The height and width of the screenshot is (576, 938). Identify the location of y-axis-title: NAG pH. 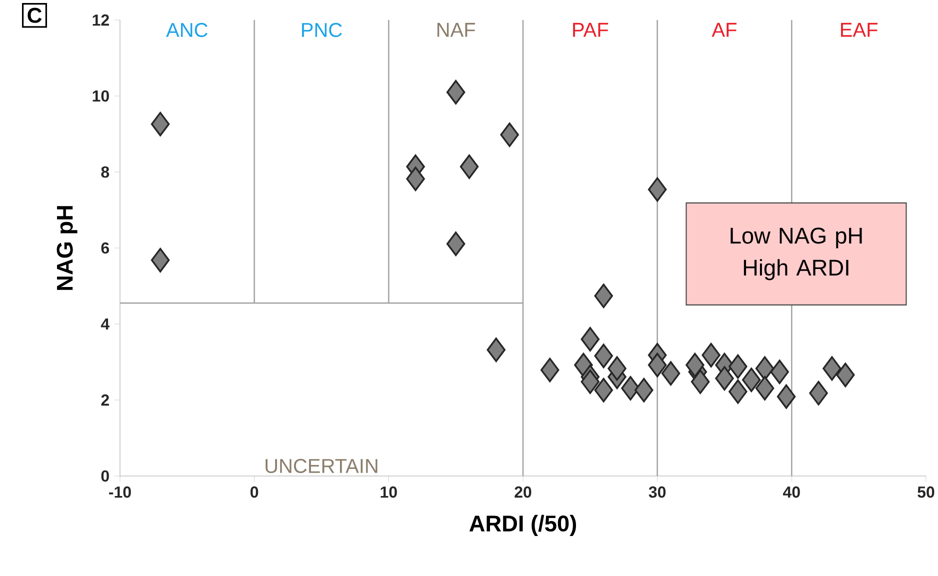
(67, 248).